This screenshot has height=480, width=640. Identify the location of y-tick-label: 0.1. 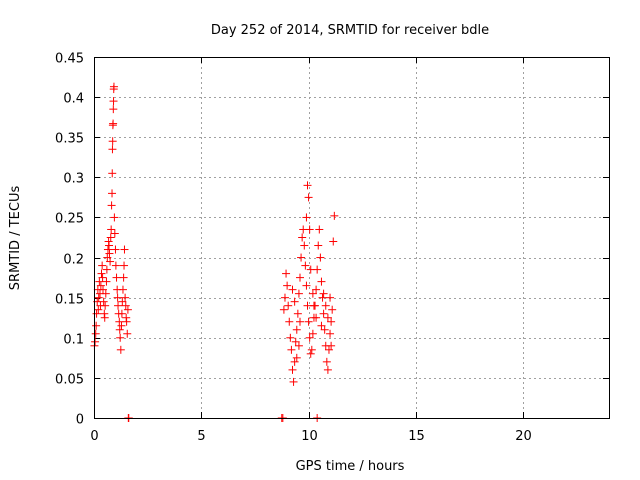
(73, 340).